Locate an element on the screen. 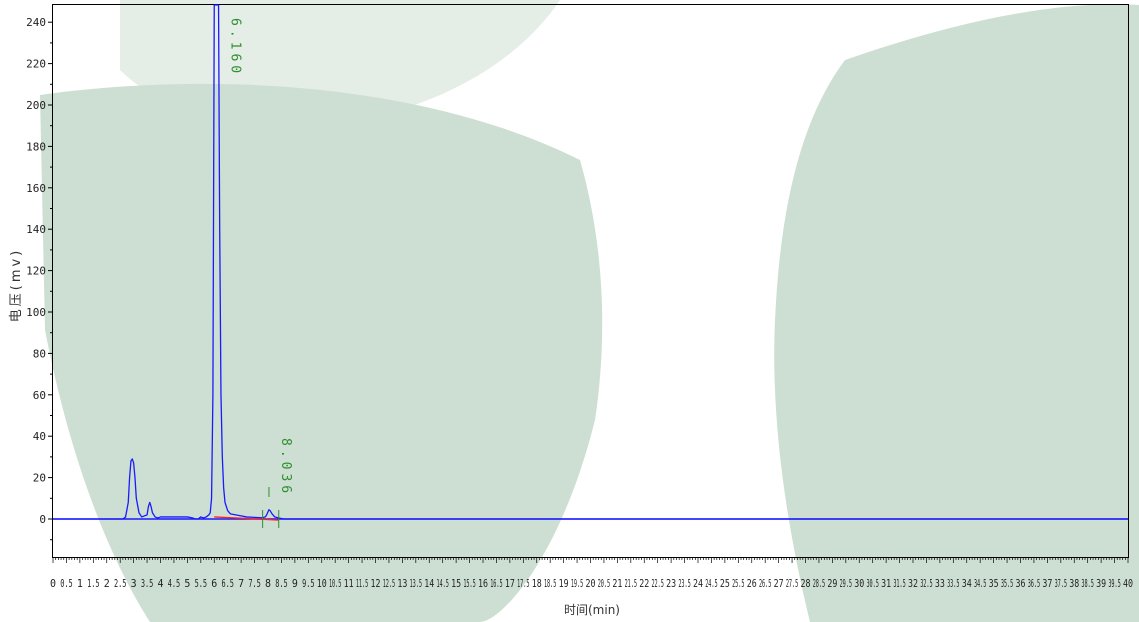  x-tick-label: 19.5 is located at coordinates (577, 583).